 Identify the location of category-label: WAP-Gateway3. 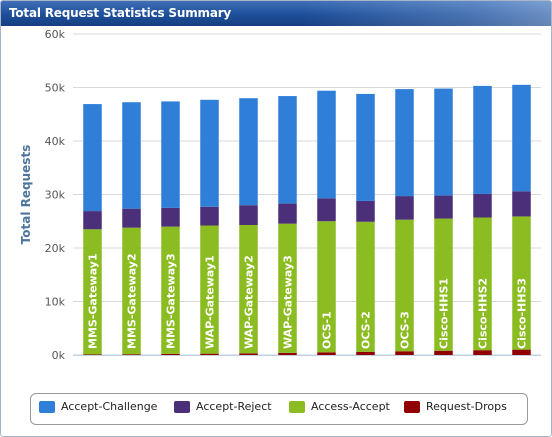
(288, 302).